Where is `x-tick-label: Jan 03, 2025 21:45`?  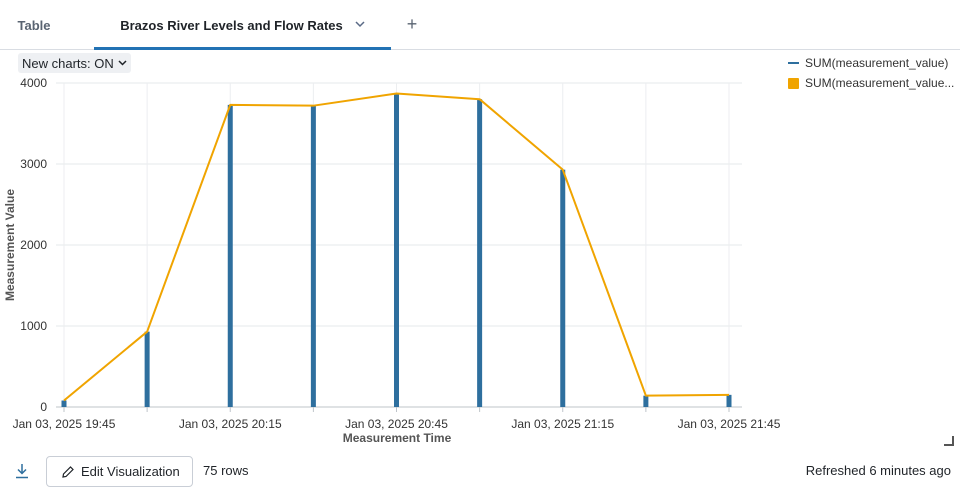 x-tick-label: Jan 03, 2025 21:45 is located at coordinates (729, 424).